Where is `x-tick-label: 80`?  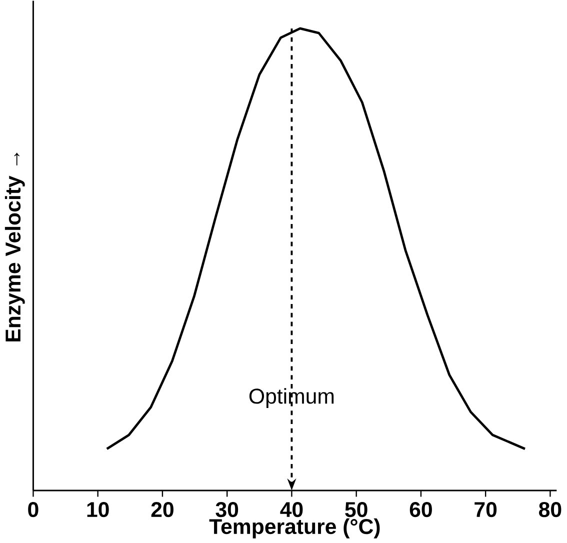
x-tick-label: 80 is located at coordinates (550, 509).